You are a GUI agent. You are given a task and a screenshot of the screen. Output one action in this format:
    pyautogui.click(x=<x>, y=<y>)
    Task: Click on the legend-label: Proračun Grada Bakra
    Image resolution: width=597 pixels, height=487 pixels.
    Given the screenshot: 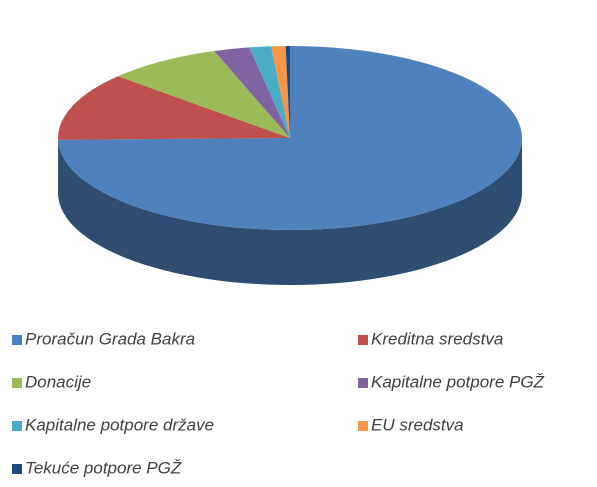 What is the action you would take?
    pyautogui.click(x=110, y=338)
    